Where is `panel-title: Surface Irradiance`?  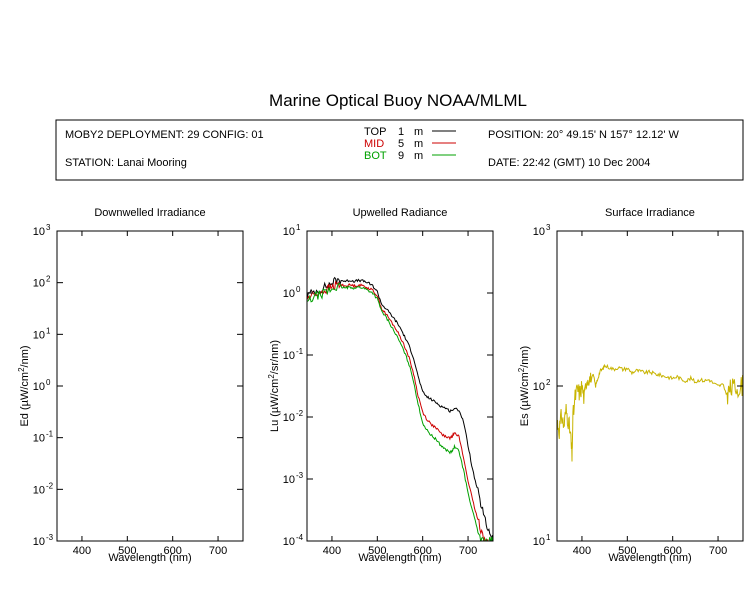 panel-title: Surface Irradiance is located at coordinates (650, 213).